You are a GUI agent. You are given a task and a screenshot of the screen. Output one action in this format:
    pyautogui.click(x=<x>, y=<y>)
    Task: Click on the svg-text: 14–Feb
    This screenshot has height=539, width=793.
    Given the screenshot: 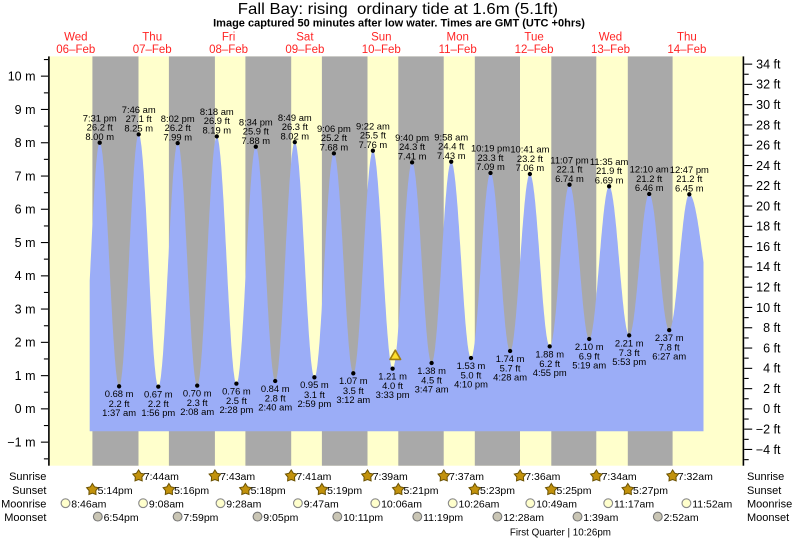 What is the action you would take?
    pyautogui.click(x=686, y=50)
    